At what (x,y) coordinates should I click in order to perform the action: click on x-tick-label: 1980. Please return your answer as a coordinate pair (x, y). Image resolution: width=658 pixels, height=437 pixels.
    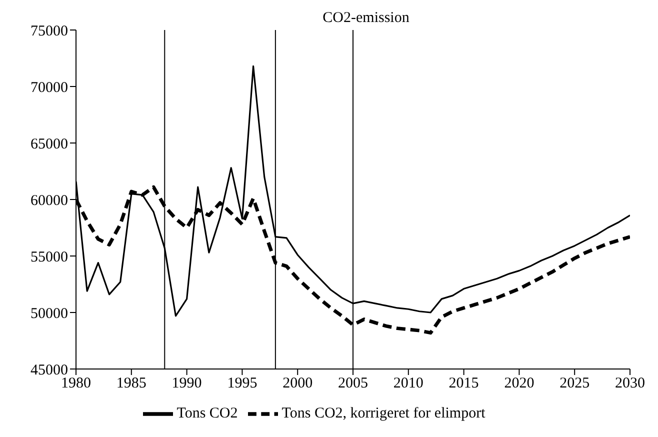
    Looking at the image, I should click on (76, 384).